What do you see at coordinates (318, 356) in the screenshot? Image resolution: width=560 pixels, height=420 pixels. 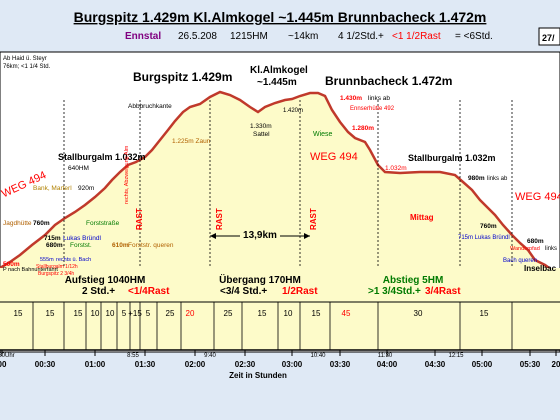 I see `clock-mark-3: 10:40` at bounding box center [318, 356].